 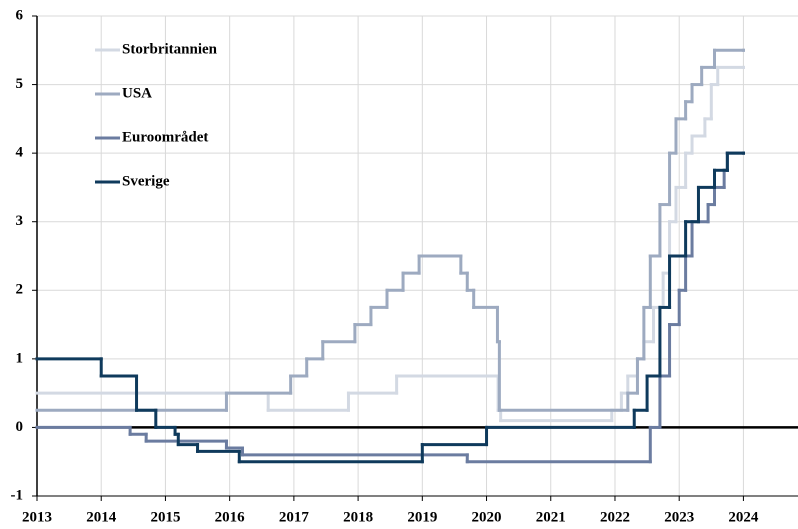 What do you see at coordinates (101, 517) in the screenshot?
I see `x-tick-label: 2014` at bounding box center [101, 517].